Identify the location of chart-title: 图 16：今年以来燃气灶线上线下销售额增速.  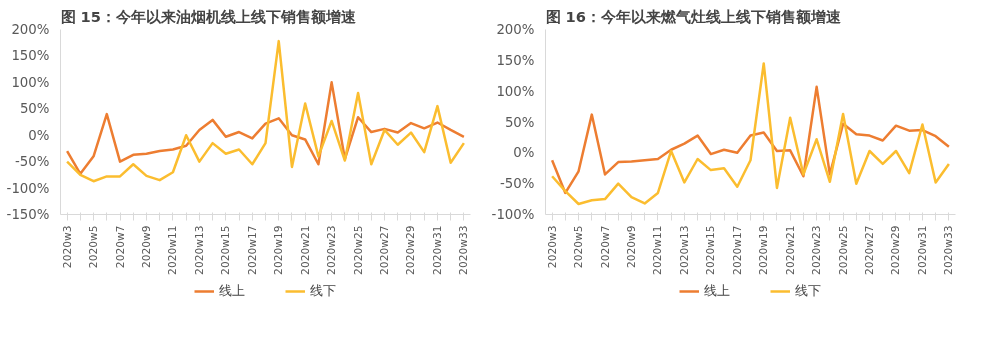
(693, 16).